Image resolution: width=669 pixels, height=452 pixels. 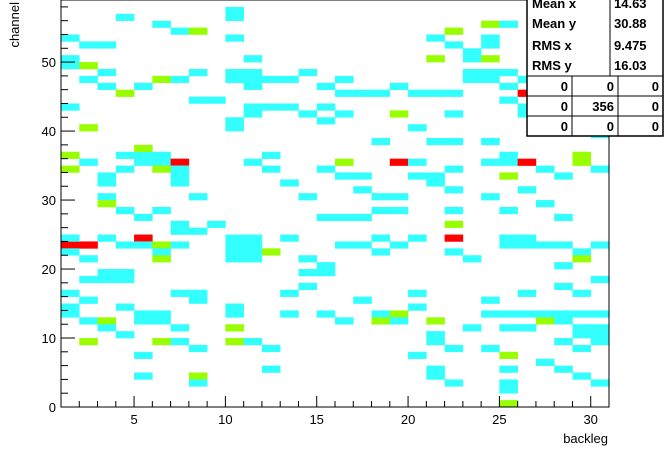 What do you see at coordinates (49, 131) in the screenshot?
I see `y-tick-label: 40` at bounding box center [49, 131].